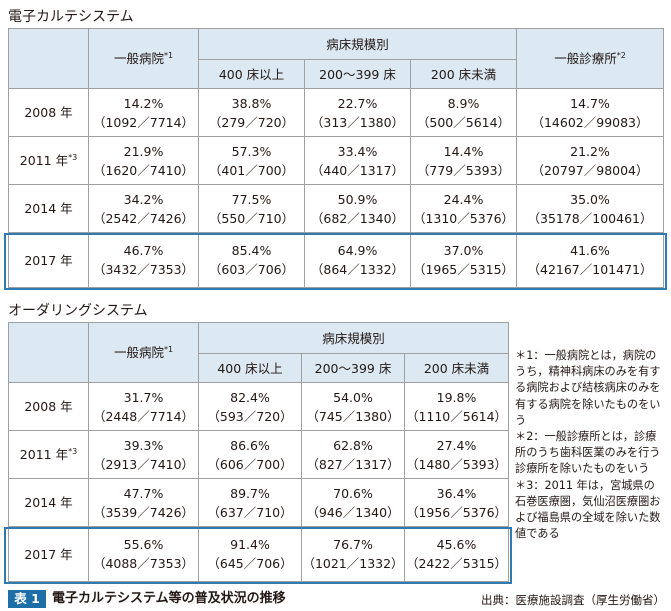  What do you see at coordinates (357, 208) in the screenshot?
I see `data-cell: 50.9% （682／1340）` at bounding box center [357, 208].